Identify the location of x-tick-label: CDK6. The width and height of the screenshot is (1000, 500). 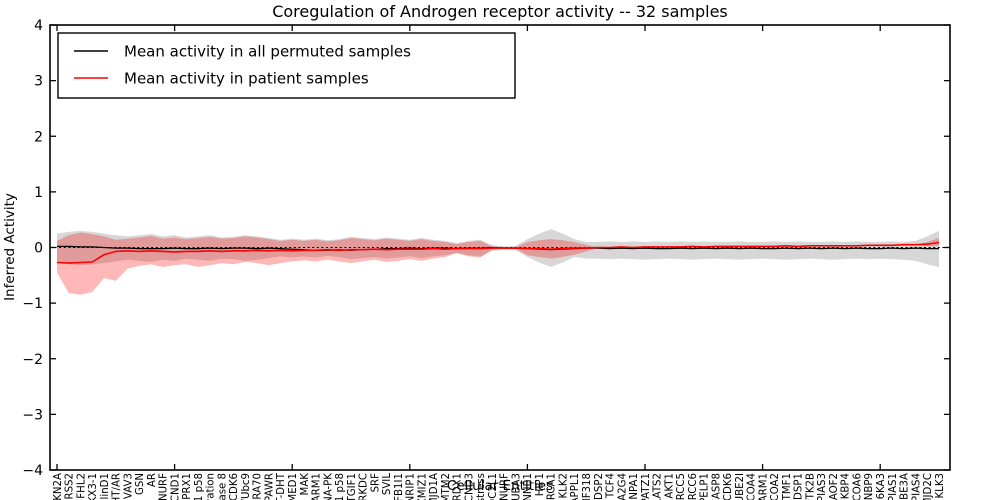
(728, 486).